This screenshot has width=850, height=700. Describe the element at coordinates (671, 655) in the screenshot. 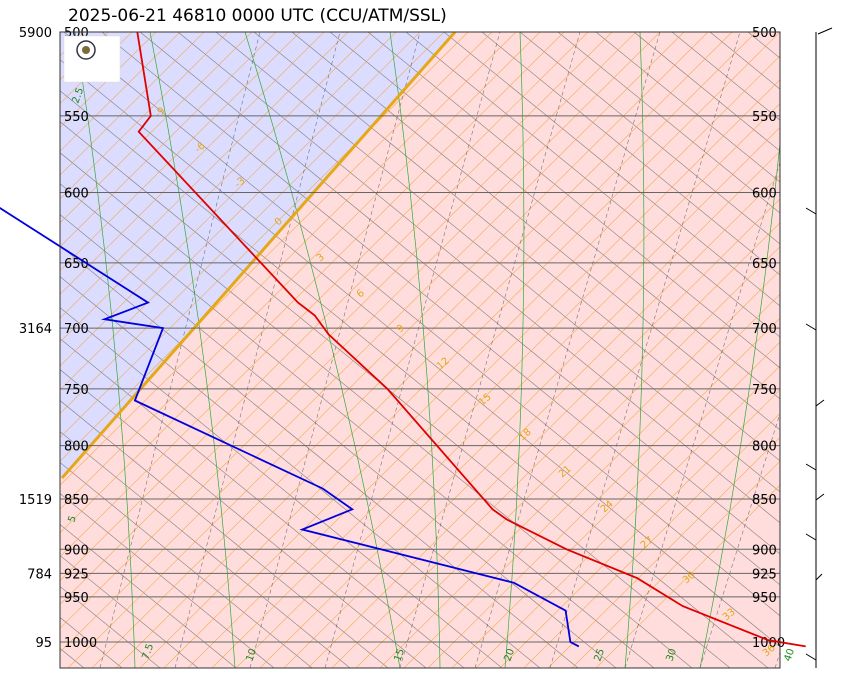

I see `mixing-ratio-label: 30` at that location.